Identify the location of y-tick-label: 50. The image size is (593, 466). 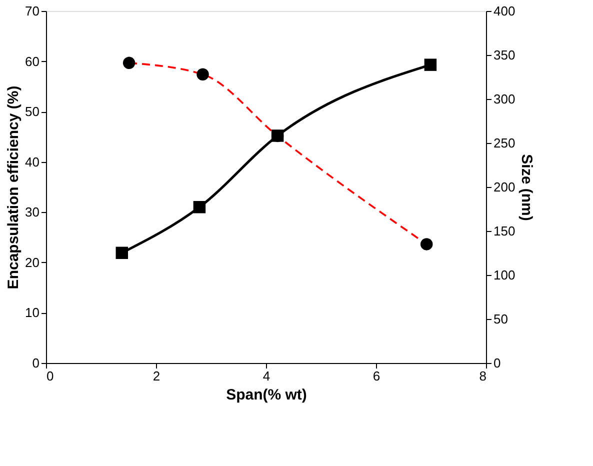
(32, 112).